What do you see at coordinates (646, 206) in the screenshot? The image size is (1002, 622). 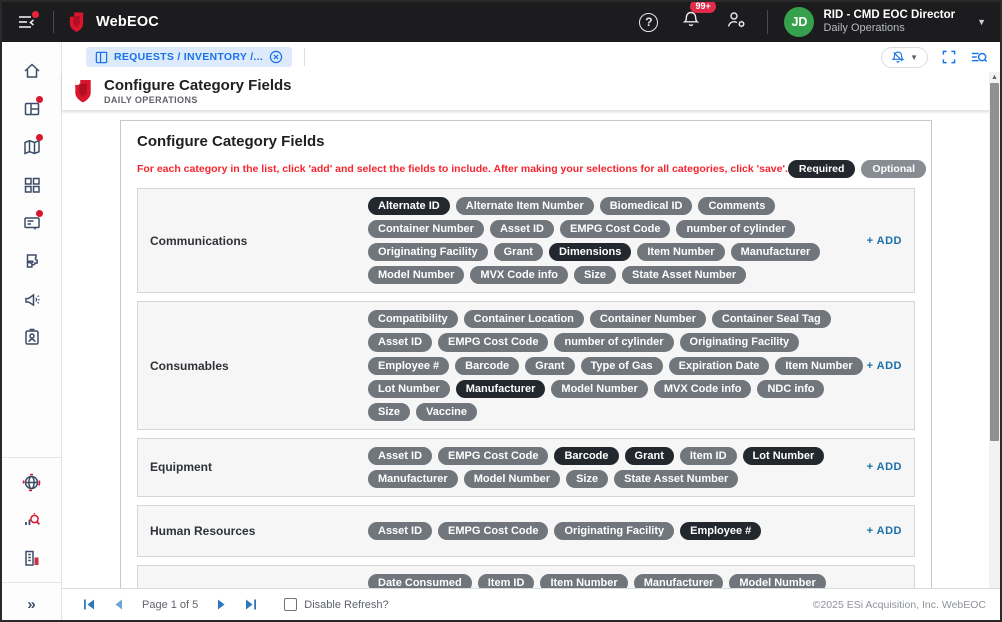 I see `field-chip: Biomedical ID` at bounding box center [646, 206].